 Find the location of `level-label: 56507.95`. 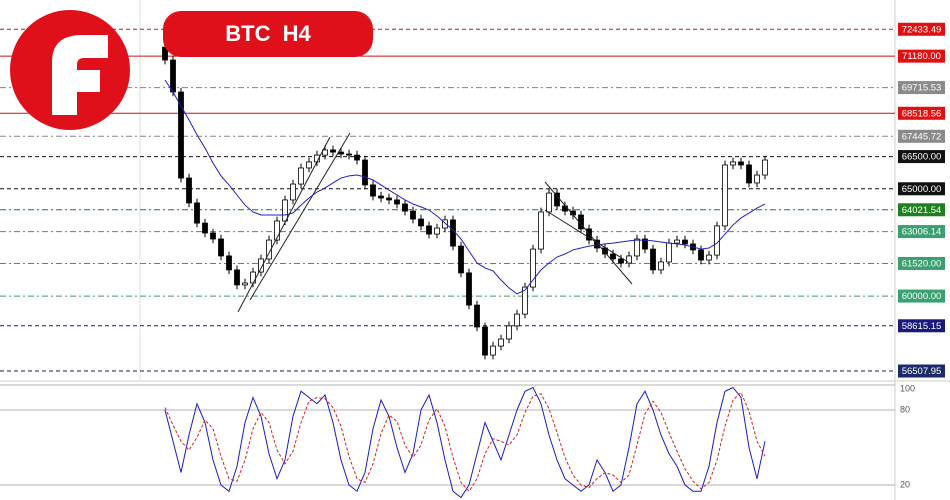

level-label: 56507.95 is located at coordinates (922, 371).